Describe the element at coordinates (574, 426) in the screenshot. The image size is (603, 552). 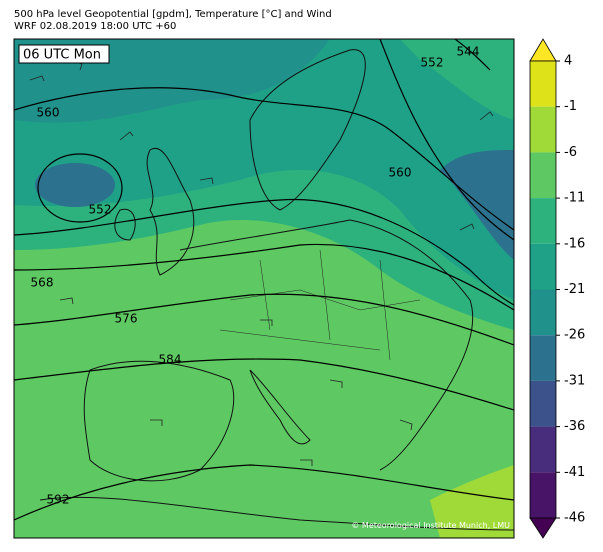
I see `tick-label: -36` at that location.